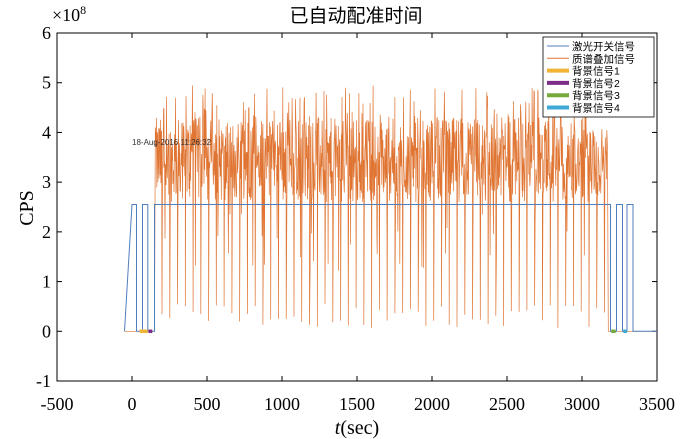  I want to click on x-tick-label: 2000, so click(432, 404).